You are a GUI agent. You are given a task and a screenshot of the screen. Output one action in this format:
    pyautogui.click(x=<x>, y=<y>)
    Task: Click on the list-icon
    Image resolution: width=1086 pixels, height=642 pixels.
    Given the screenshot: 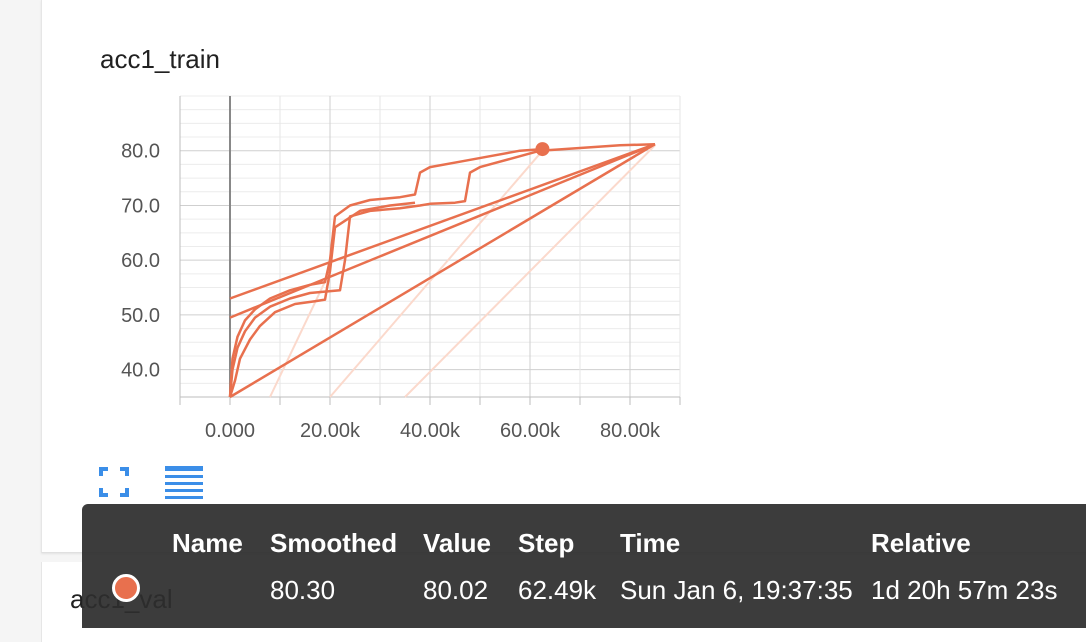 What is the action you would take?
    pyautogui.click(x=184, y=482)
    